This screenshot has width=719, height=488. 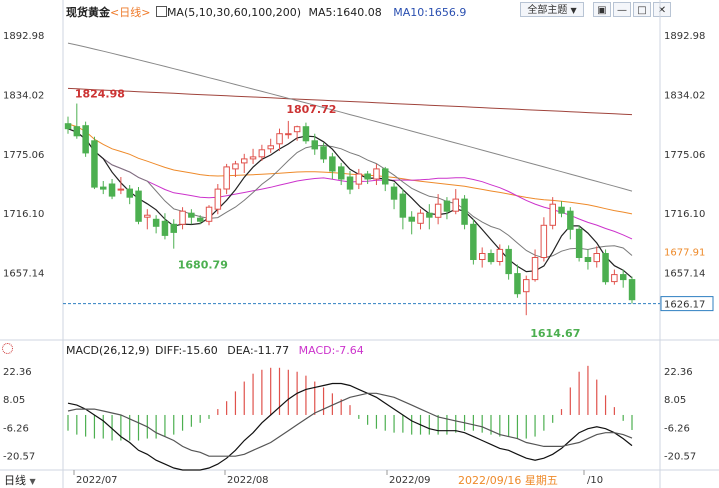 What do you see at coordinates (684, 253) in the screenshot?
I see `current-price-label: 1677.91` at bounding box center [684, 253].